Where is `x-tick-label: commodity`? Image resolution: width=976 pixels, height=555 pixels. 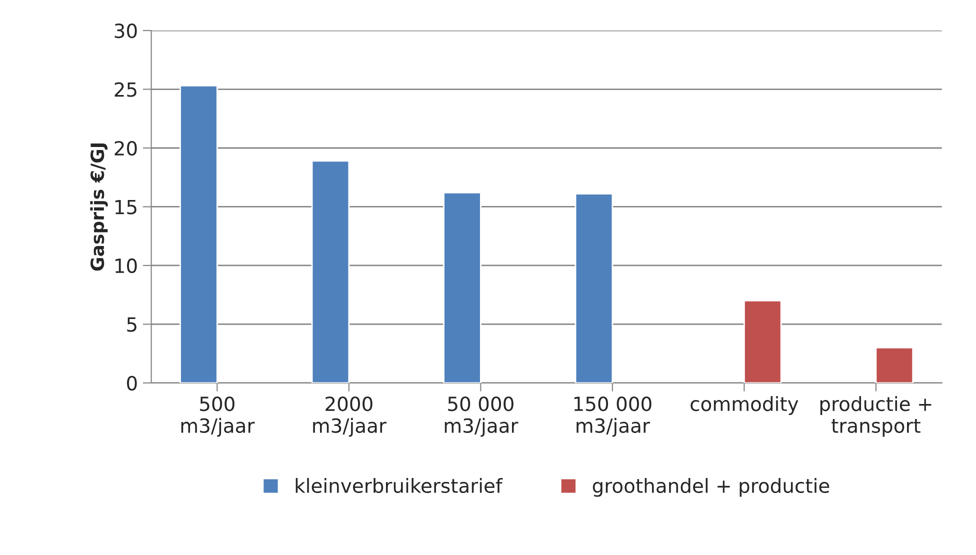
x-tick-label: commodity is located at coordinates (744, 405).